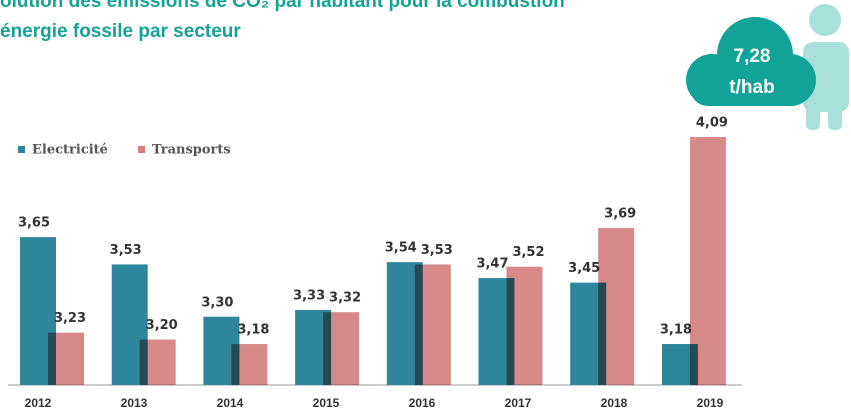 Image resolution: width=851 pixels, height=415 pixels. Describe the element at coordinates (751, 87) in the screenshot. I see `callout-unit: t/hab` at that location.